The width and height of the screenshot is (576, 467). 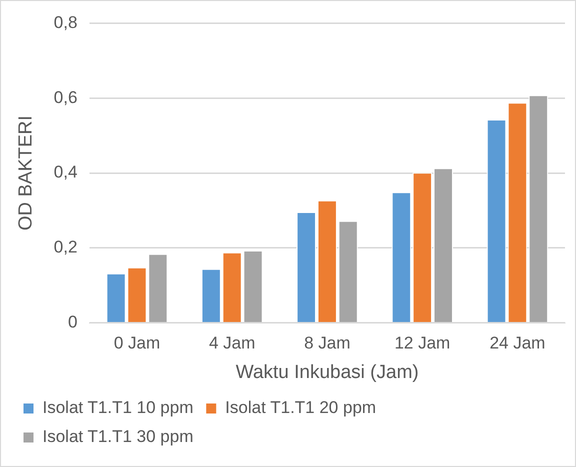 I want to click on x-tick-label: 0 Jam, so click(x=137, y=343).